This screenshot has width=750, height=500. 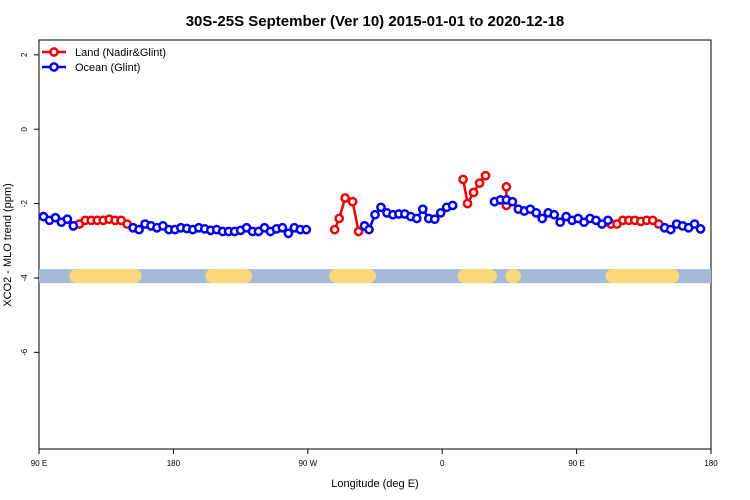 I want to click on legend-ocean-label: Ocean (Glint), so click(x=107, y=68).